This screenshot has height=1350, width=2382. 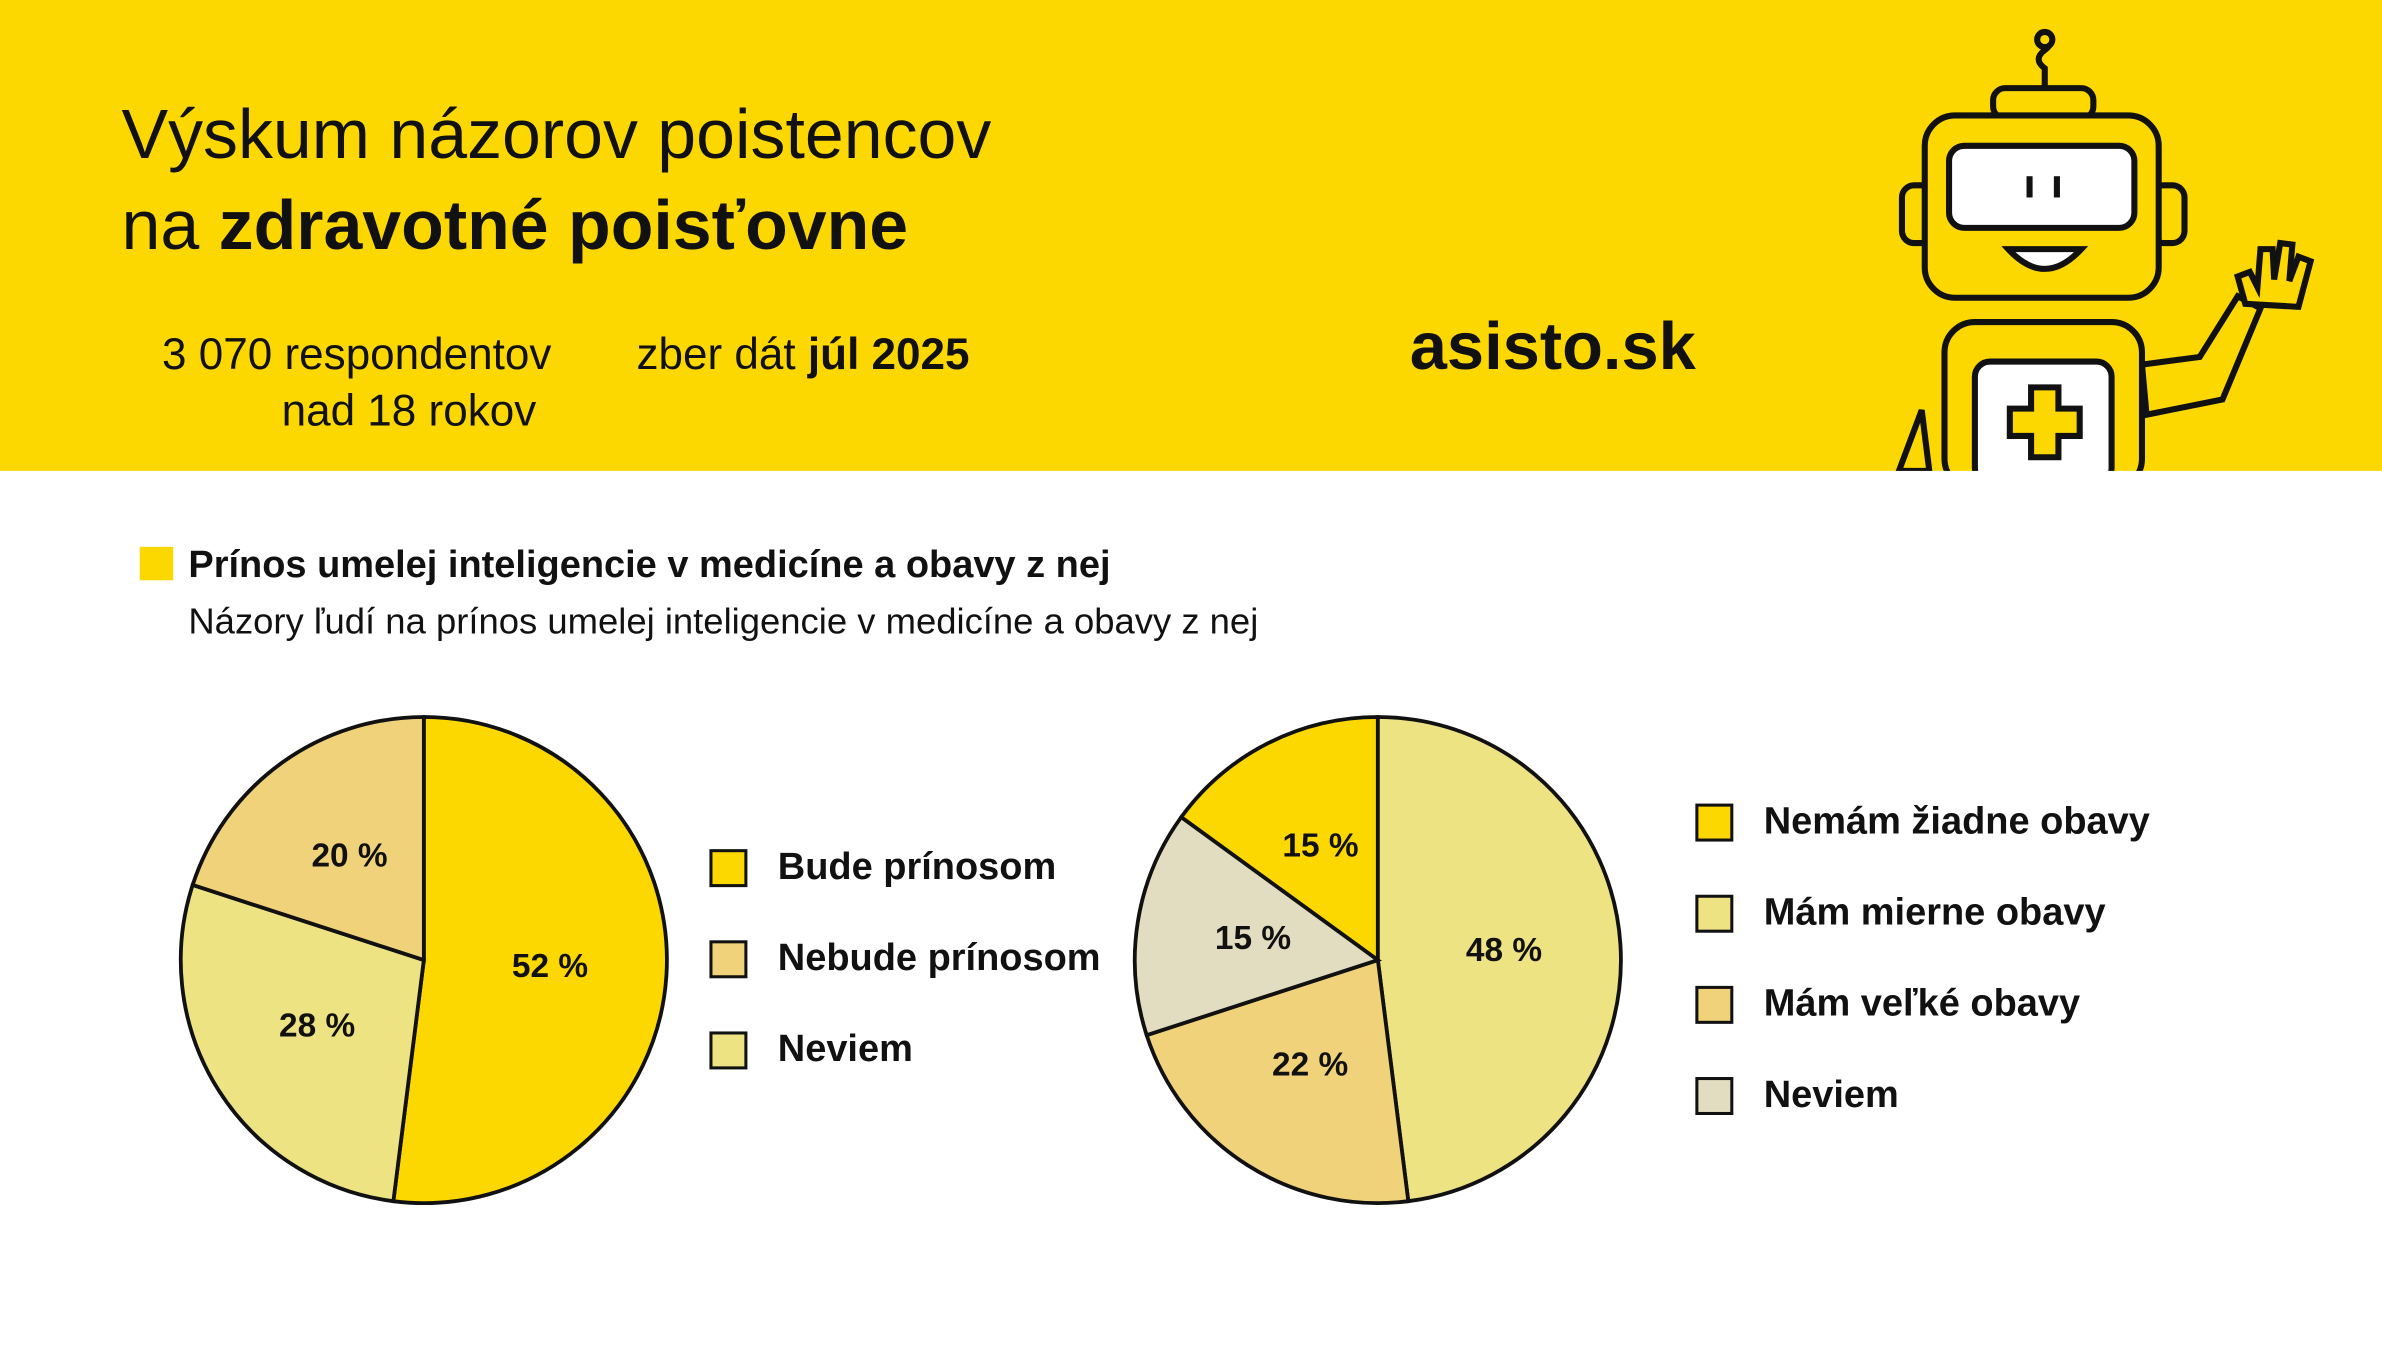 What do you see at coordinates (1553, 346) in the screenshot?
I see `brand: asisto.sk` at bounding box center [1553, 346].